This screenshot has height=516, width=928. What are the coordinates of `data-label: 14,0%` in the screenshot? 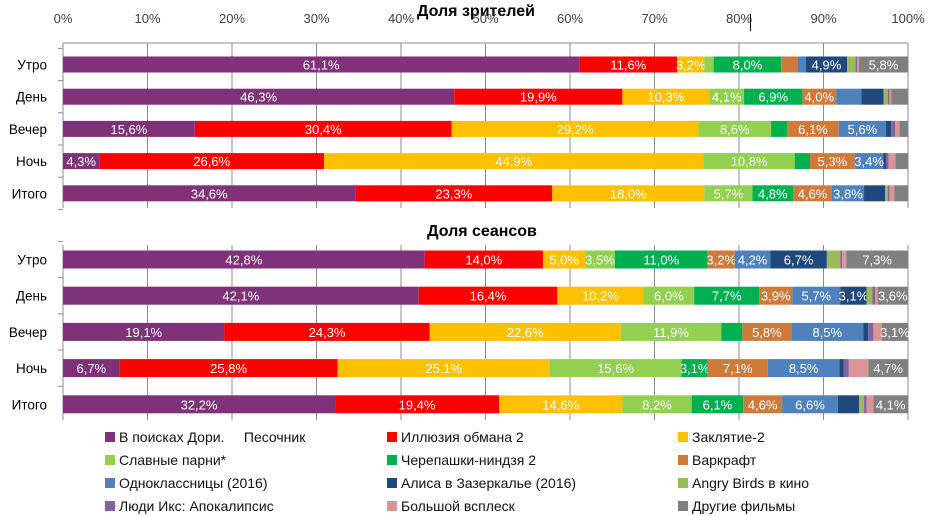 It's located at (483, 260).